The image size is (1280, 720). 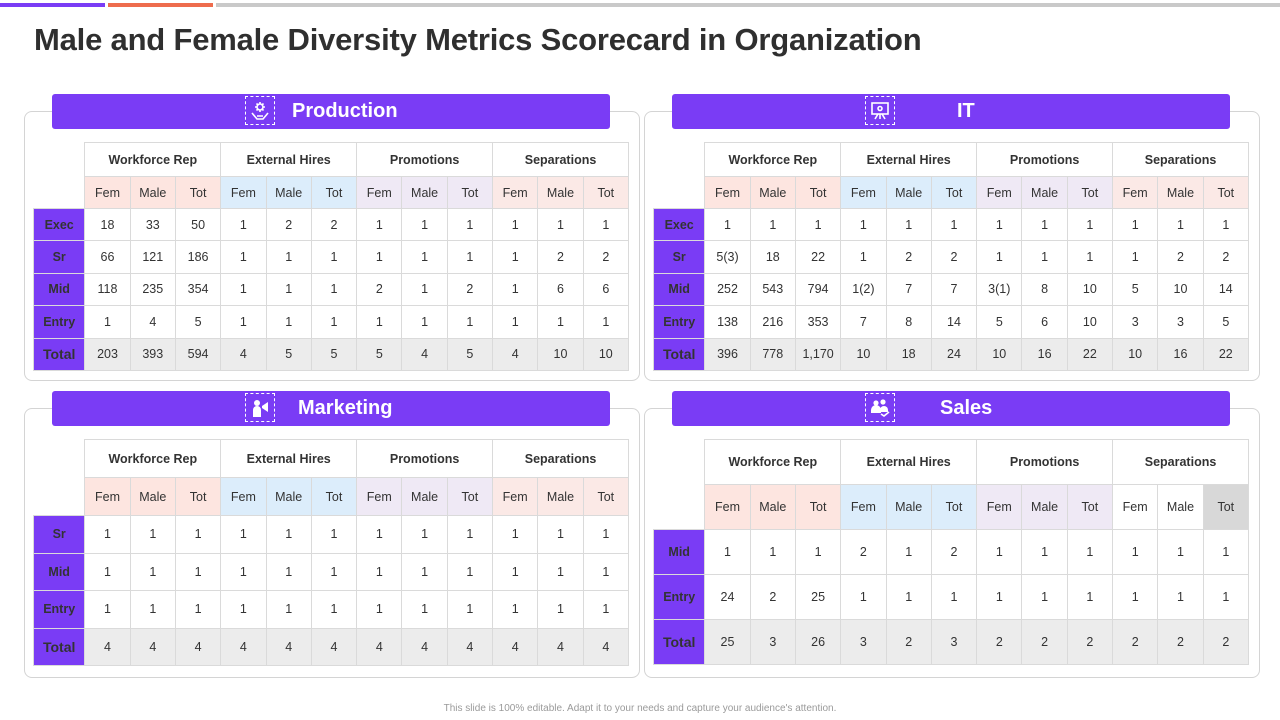 What do you see at coordinates (679, 224) in the screenshot?
I see `row-label: Exec` at bounding box center [679, 224].